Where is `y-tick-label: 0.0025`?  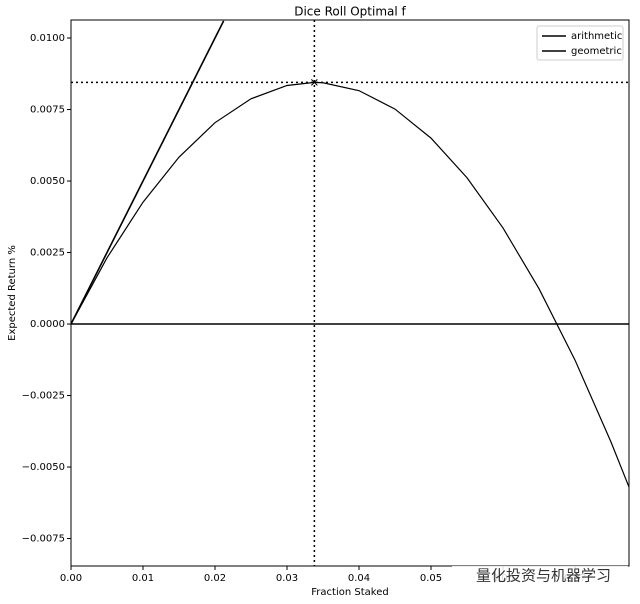 y-tick-label: 0.0025 is located at coordinates (47, 253).